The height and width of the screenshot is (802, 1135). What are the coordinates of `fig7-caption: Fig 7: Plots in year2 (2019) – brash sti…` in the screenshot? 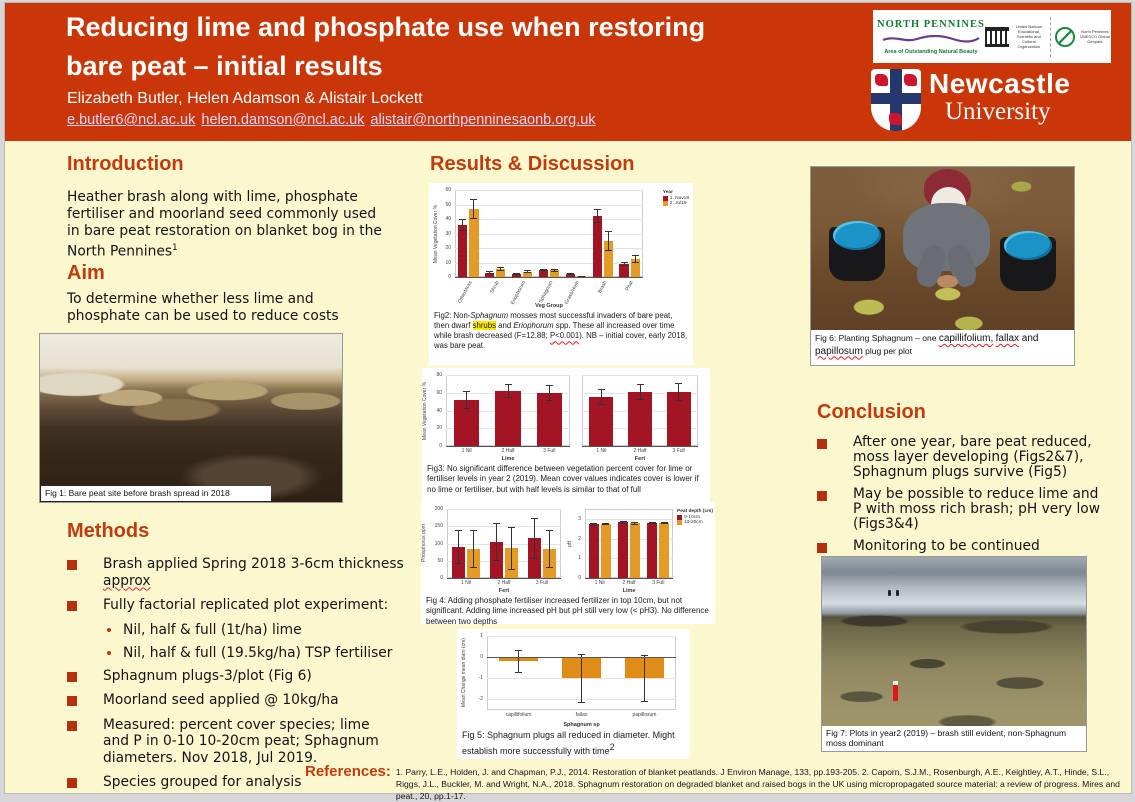 It's located at (954, 738).